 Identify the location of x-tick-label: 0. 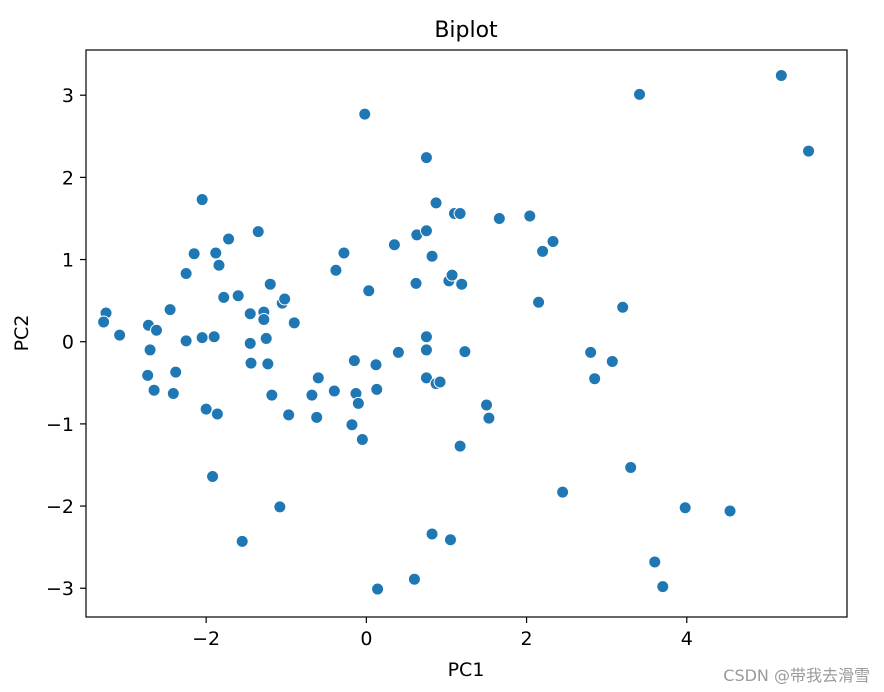
(366, 639).